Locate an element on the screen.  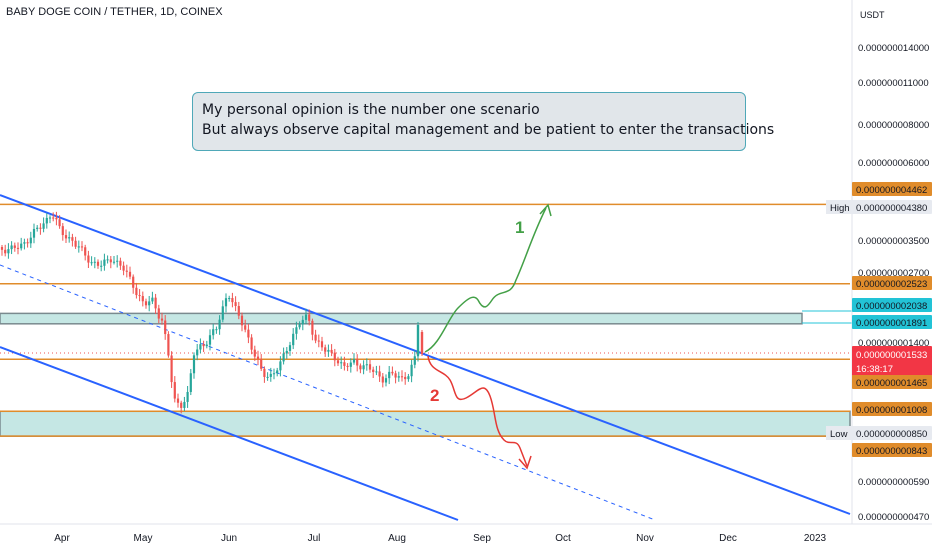
time-tick-label: Jul is located at coordinates (314, 538).